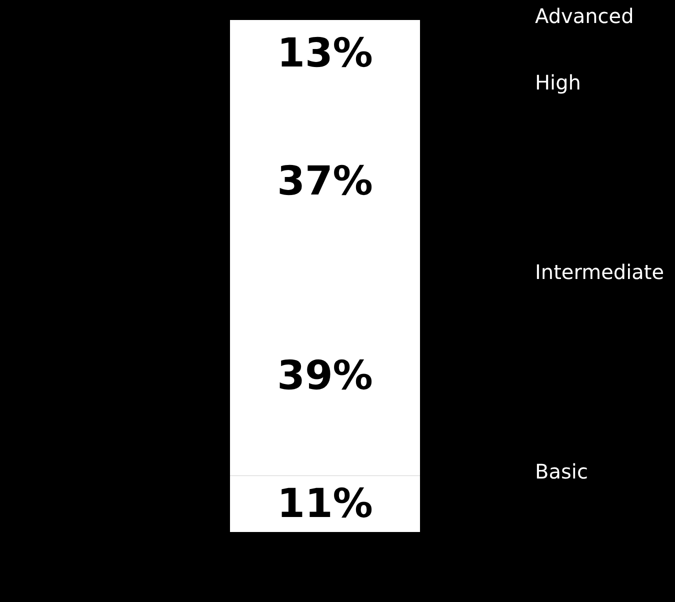 The width and height of the screenshot is (675, 602). I want to click on data-label: 11%, so click(325, 503).